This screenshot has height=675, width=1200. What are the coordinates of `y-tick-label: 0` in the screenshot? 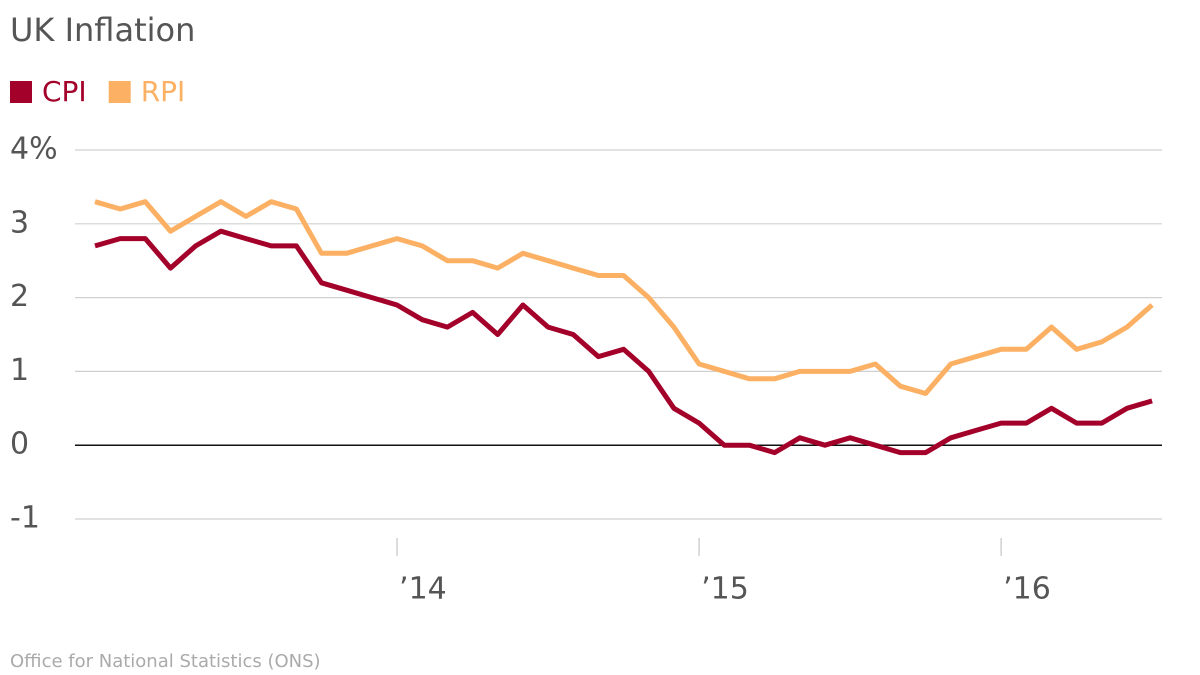 It's located at (19, 444).